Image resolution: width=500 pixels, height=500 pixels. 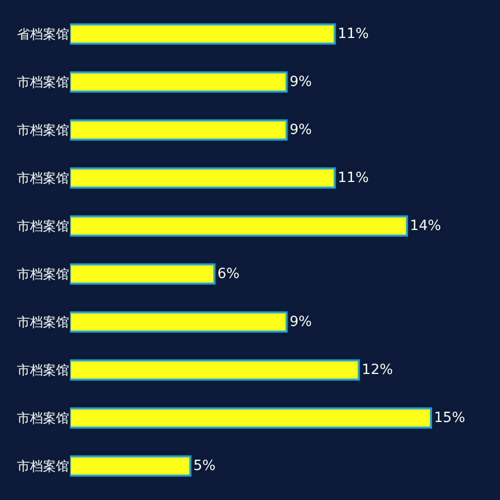 What do you see at coordinates (426, 226) in the screenshot?
I see `data-label: 14%` at bounding box center [426, 226].